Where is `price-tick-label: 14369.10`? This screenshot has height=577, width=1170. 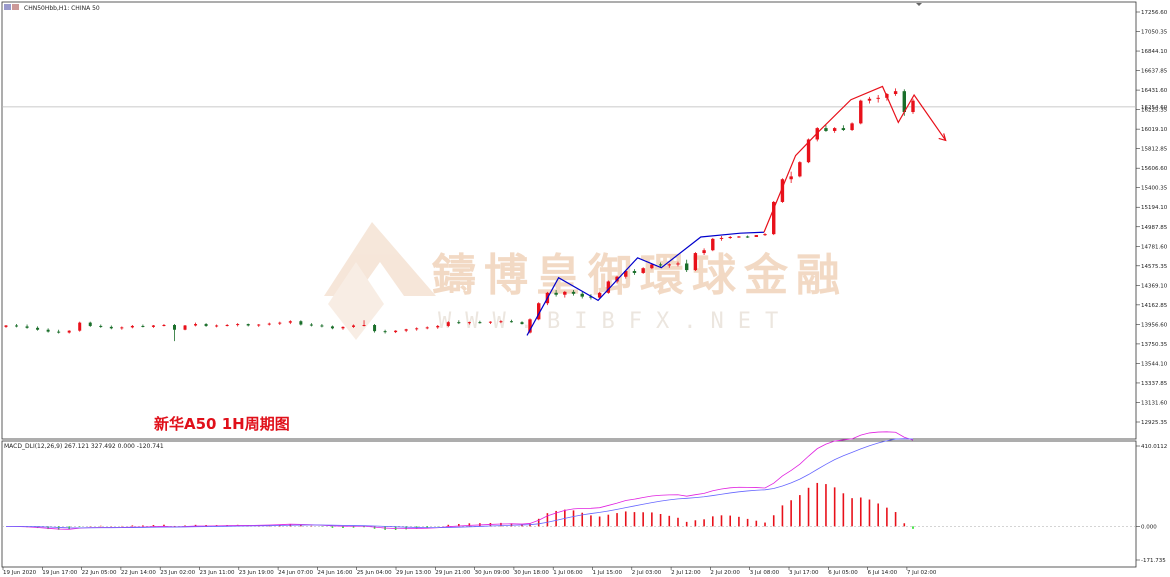
price-tick-label: 14369.10 is located at coordinates (1154, 286).